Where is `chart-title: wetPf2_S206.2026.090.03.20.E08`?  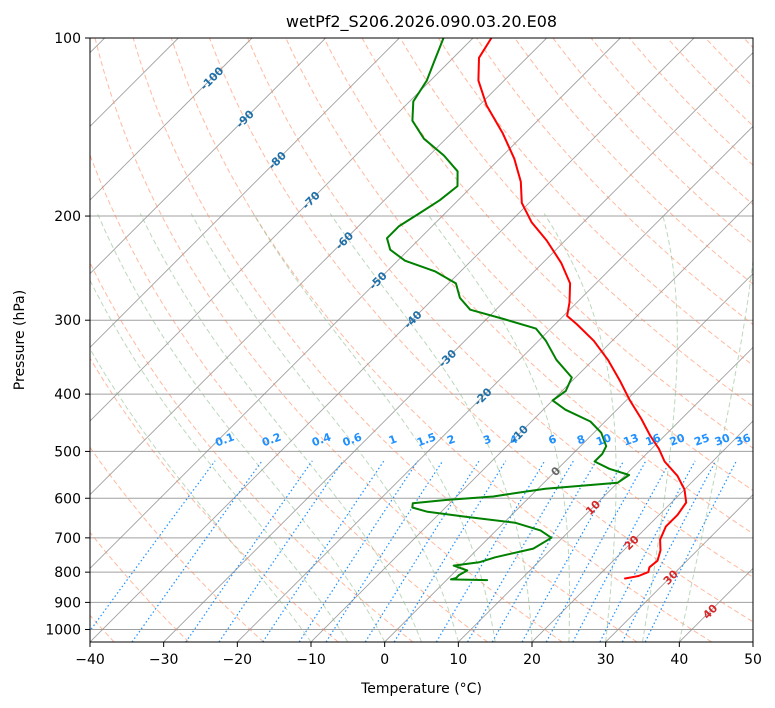 chart-title: wetPf2_S206.2026.090.03.20.E08 is located at coordinates (421, 22).